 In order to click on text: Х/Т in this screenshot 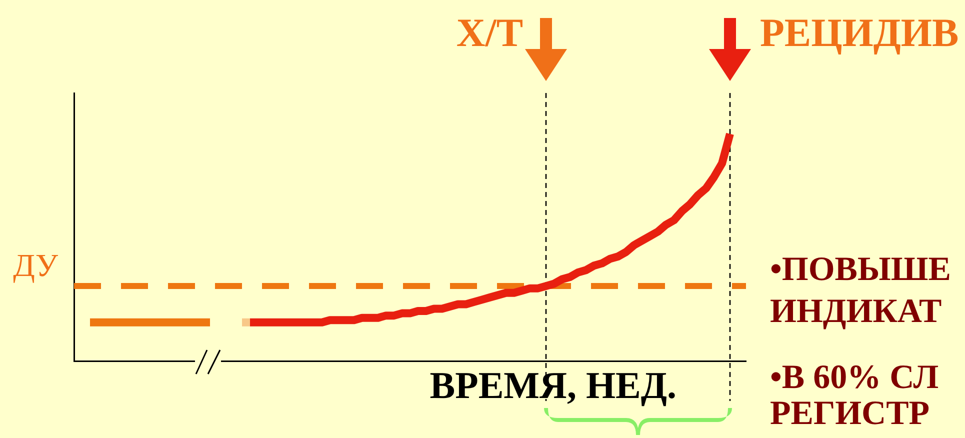, I will do `click(490, 32)`.